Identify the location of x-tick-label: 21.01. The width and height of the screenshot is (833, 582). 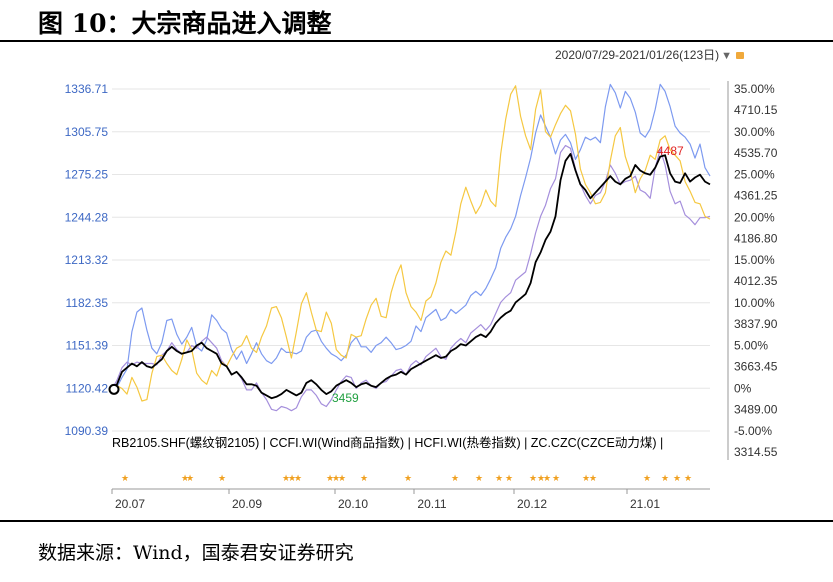
(645, 504).